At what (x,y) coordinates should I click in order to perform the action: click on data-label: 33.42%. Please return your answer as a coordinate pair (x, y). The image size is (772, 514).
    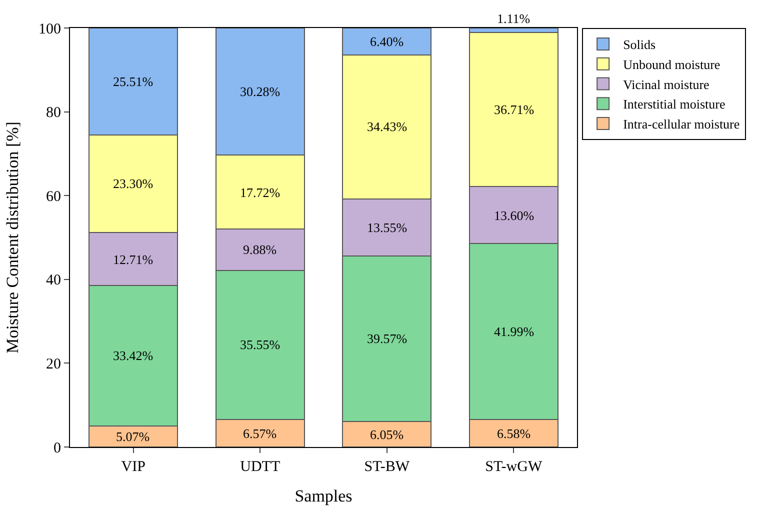
    Looking at the image, I should click on (133, 355).